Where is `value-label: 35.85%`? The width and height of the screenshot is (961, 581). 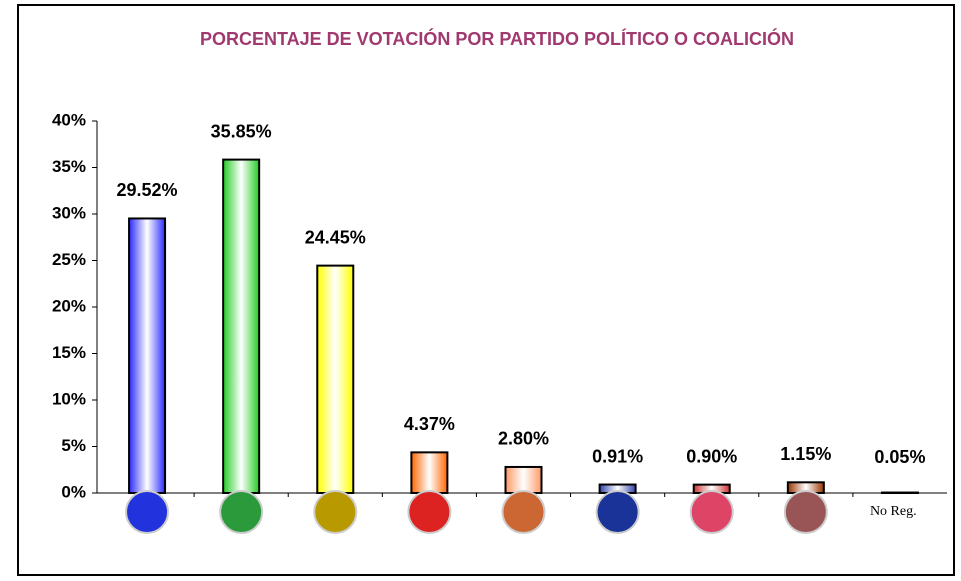 value-label: 35.85% is located at coordinates (241, 131).